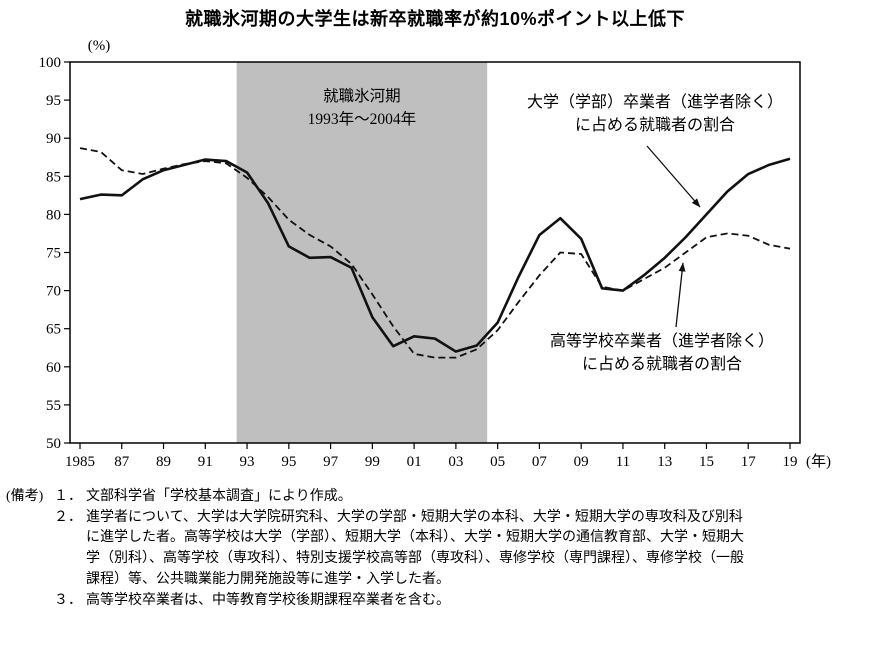  I want to click on x-tick-label: 97, so click(331, 462).